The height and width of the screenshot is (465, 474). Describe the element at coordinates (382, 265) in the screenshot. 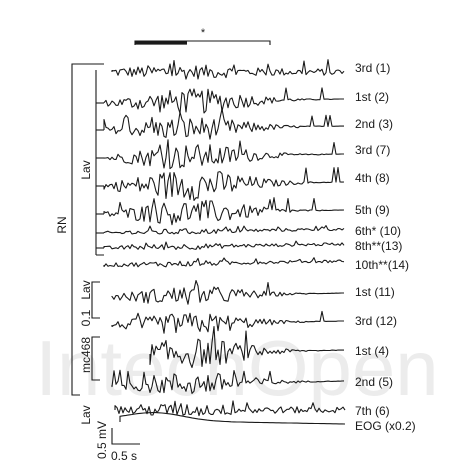

I see `trace-label-9: 10th**(14)` at that location.